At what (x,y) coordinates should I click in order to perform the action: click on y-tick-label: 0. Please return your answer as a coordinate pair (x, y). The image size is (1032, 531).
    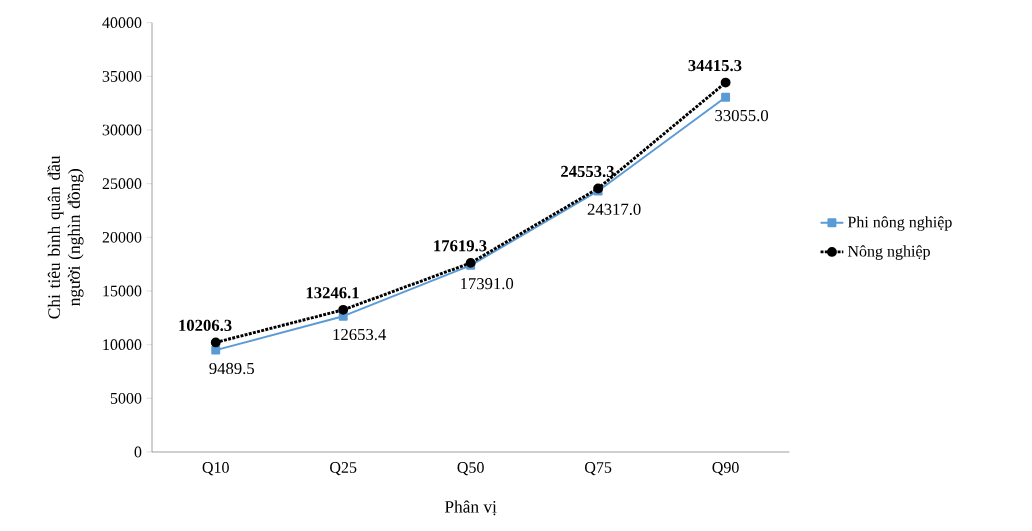
    Looking at the image, I should click on (138, 452).